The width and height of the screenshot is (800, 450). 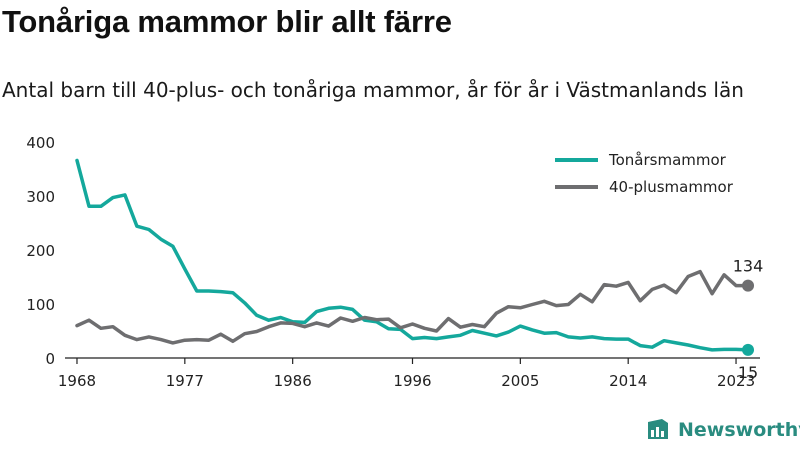 What do you see at coordinates (185, 381) in the screenshot?
I see `x-tick-label: 1977` at bounding box center [185, 381].